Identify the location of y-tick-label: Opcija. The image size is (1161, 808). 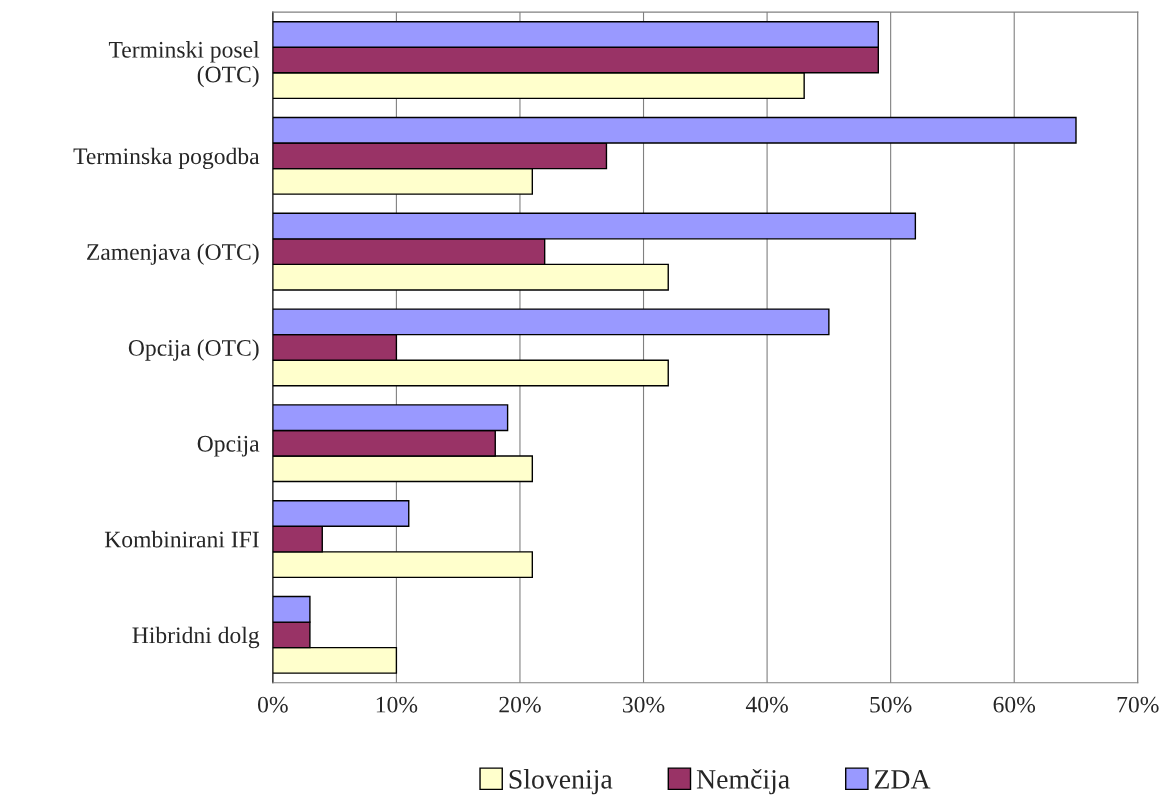
(228, 446).